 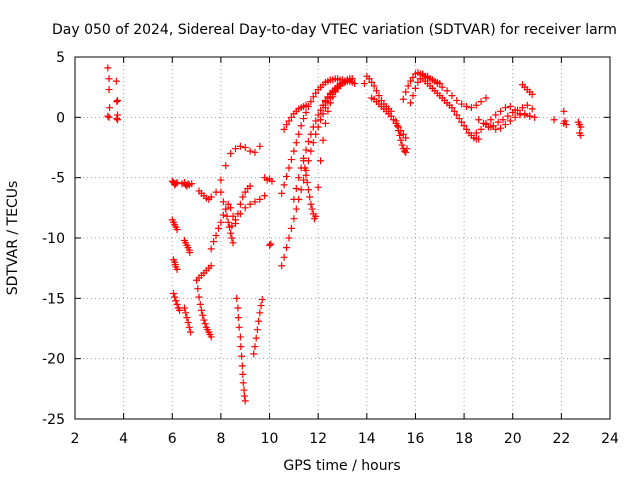 I want to click on x-axis-label: GPS time / hours, so click(x=341, y=466).